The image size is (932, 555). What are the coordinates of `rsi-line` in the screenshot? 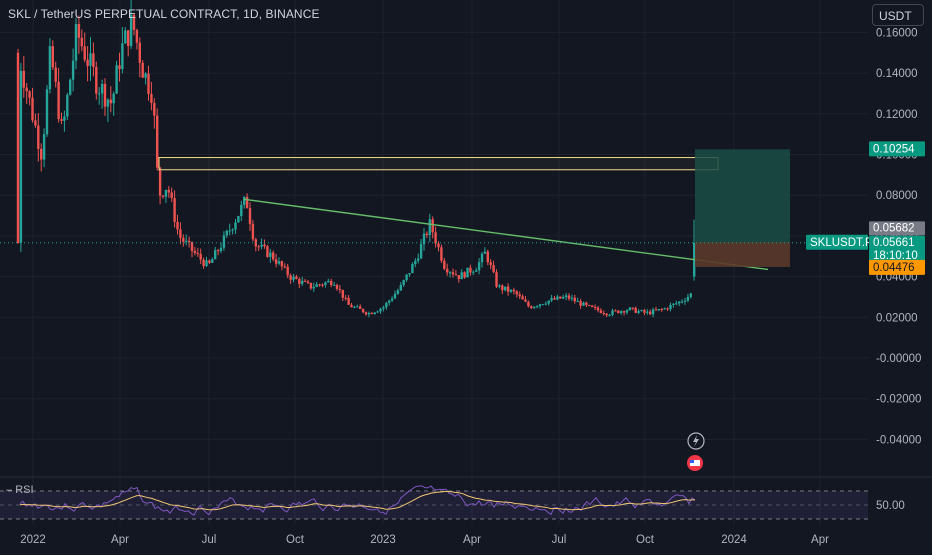 It's located at (357, 501).